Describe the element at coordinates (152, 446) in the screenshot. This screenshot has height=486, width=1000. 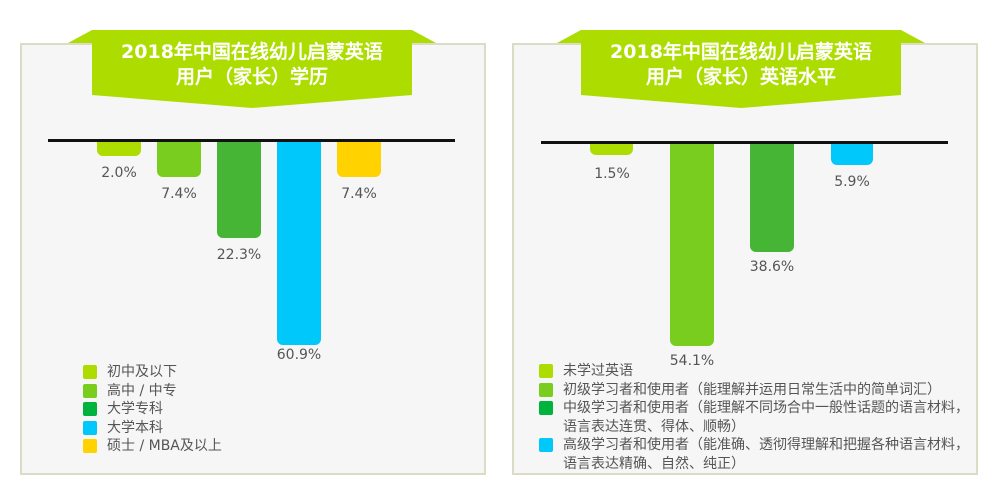
I see `legend-item: 硕士 / MBA及以上` at that location.